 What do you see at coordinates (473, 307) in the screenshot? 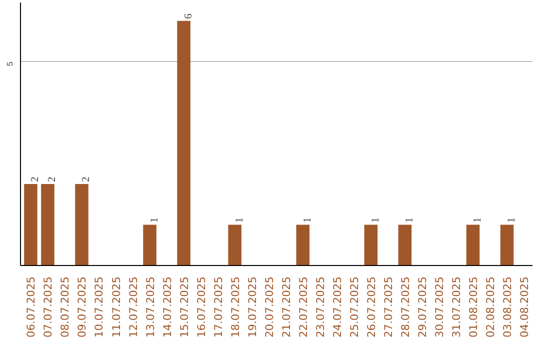
I see `x-tick-label: 01.08.2025` at bounding box center [473, 307].